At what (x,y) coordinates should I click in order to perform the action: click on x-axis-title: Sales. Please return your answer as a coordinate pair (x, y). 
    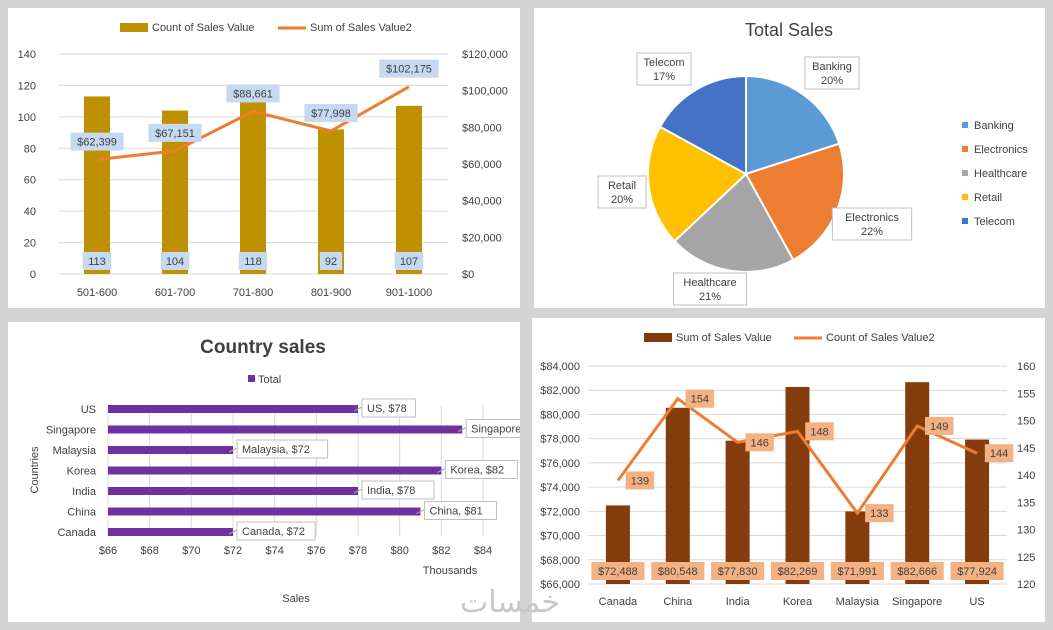
    Looking at the image, I should click on (296, 599).